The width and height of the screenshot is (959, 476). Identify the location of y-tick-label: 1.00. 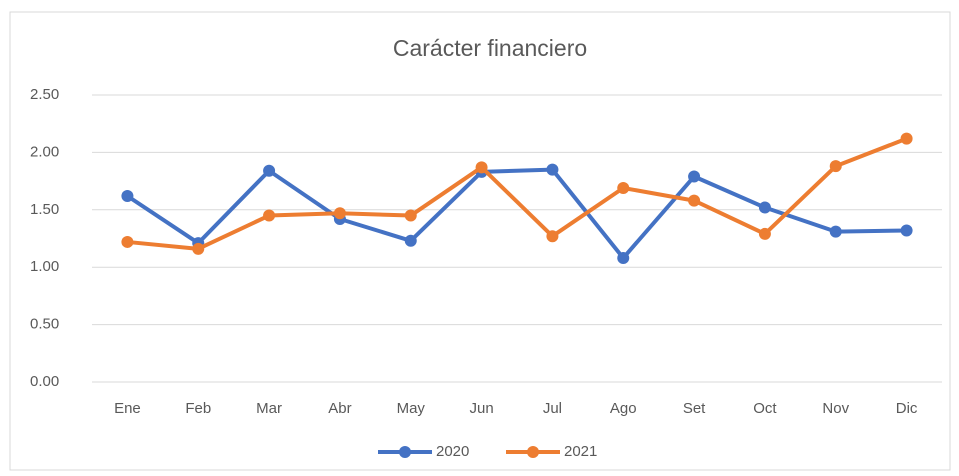
(44, 266).